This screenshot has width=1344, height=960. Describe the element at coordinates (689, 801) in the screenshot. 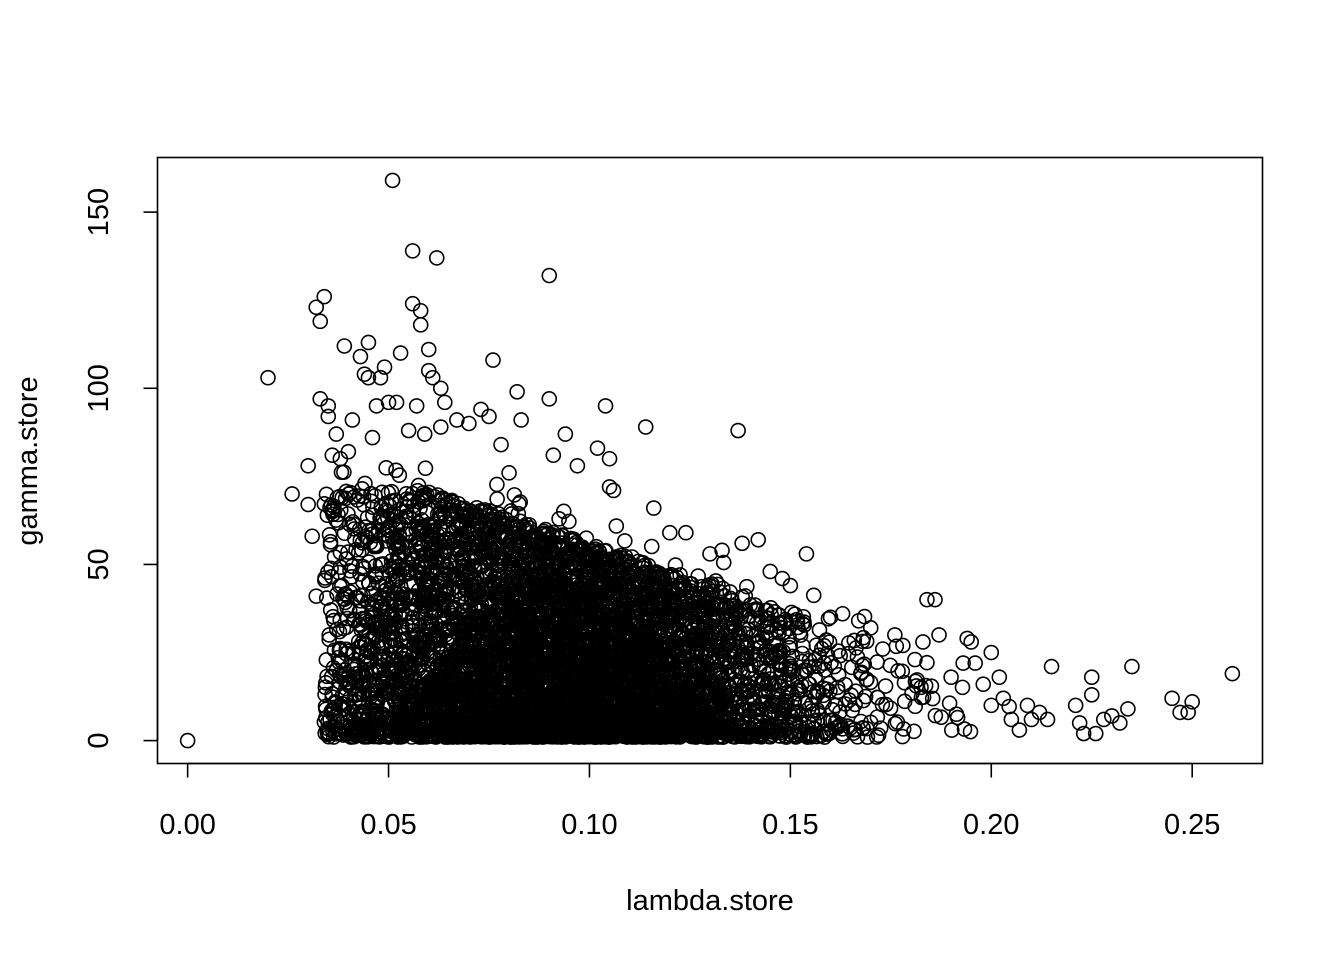

I see `x-axis: 0.00 0.05 0.10 0.15 0.20 0.25` at that location.